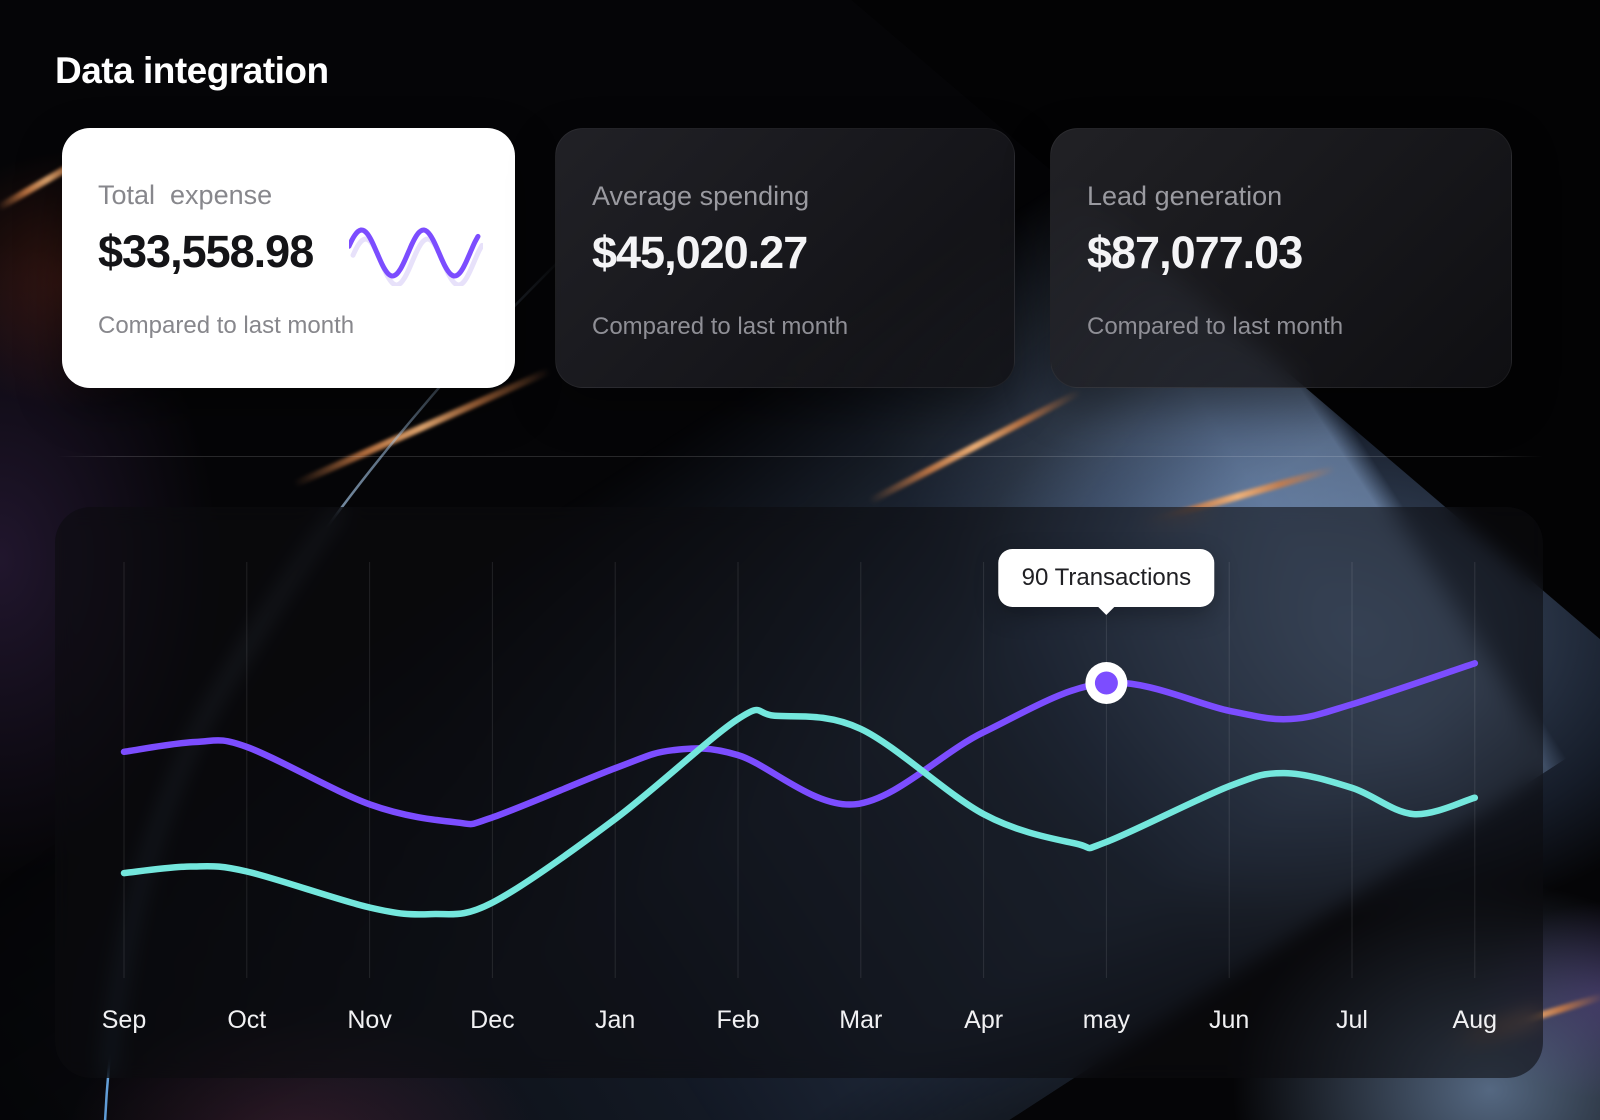  What do you see at coordinates (799, 1020) in the screenshot?
I see `chart-month-labels: Sep Oct Nov Dec Jan Feb Mar Apr may Jun Jul Aug` at bounding box center [799, 1020].